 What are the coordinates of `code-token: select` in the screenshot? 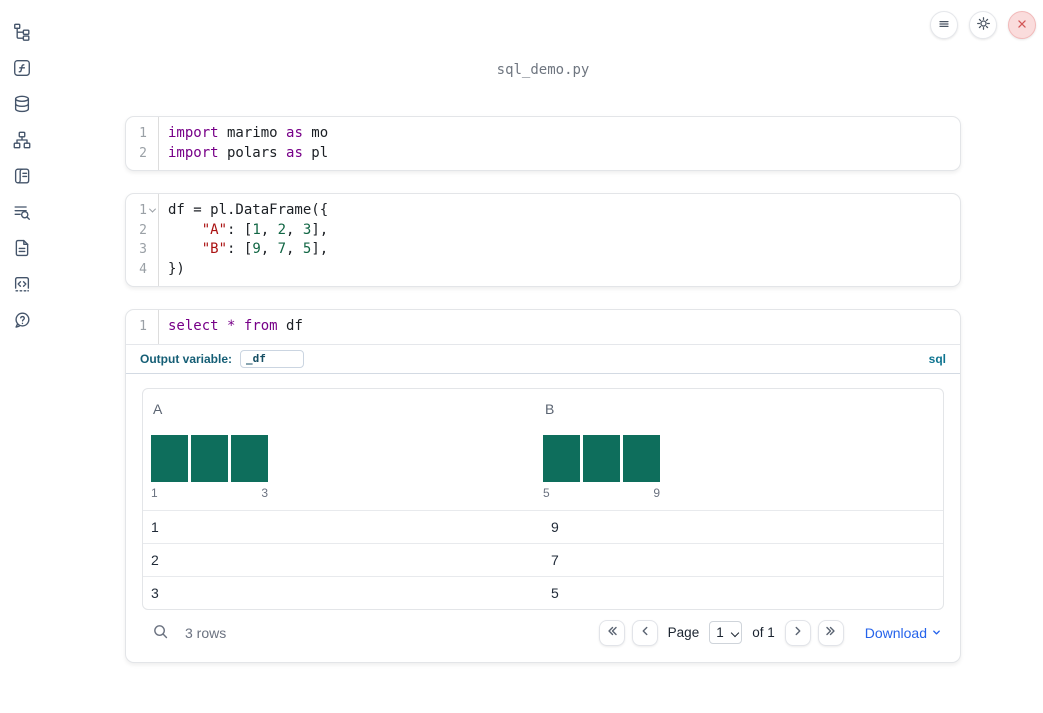 It's located at (193, 326).